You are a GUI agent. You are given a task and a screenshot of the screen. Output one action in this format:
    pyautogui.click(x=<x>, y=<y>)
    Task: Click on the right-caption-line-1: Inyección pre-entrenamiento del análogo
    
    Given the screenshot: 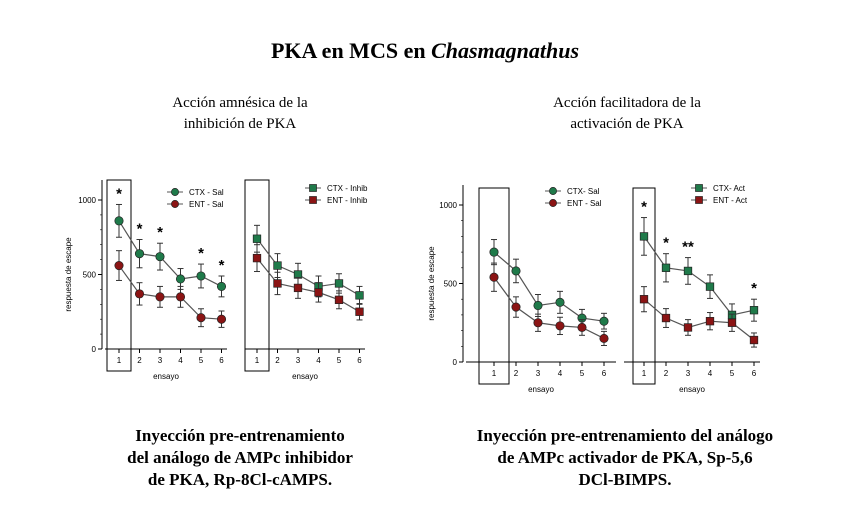 What is the action you would take?
    pyautogui.click(x=625, y=435)
    